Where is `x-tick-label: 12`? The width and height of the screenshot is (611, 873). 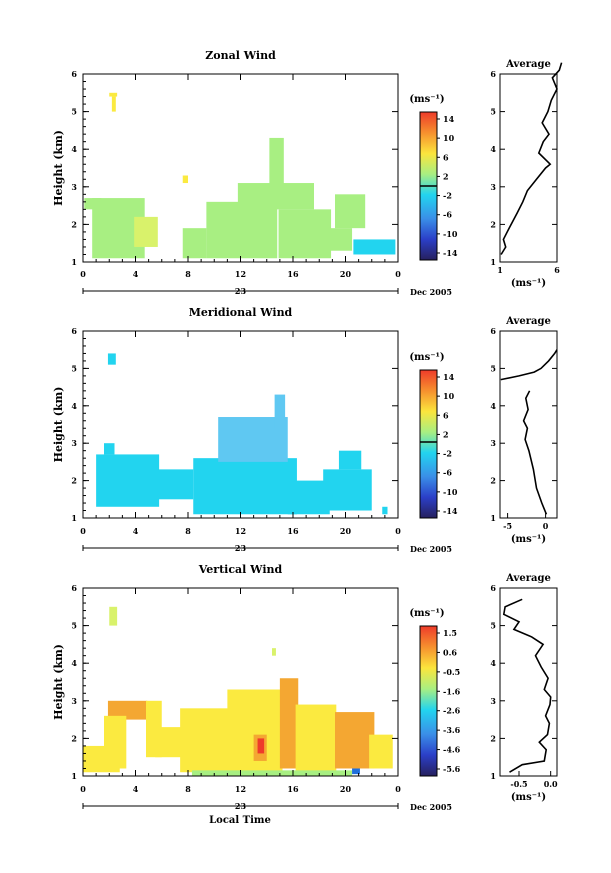 x-tick-label: 12 is located at coordinates (240, 789).